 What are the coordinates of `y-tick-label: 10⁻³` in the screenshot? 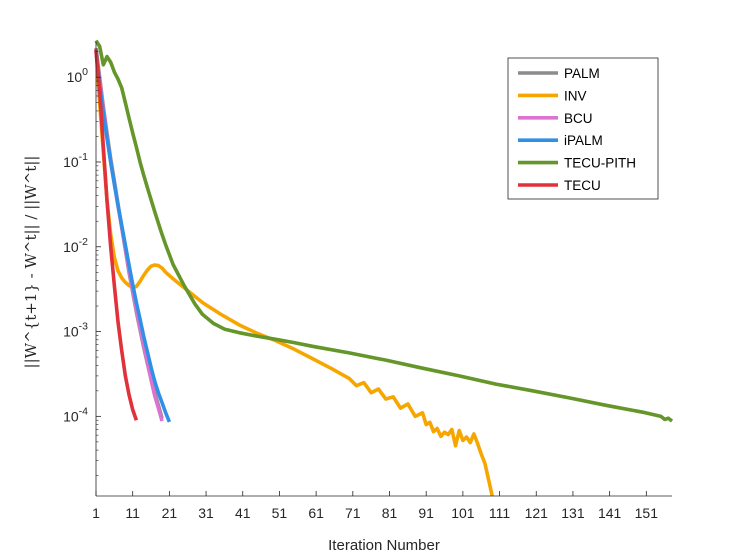 It's located at (75, 330).